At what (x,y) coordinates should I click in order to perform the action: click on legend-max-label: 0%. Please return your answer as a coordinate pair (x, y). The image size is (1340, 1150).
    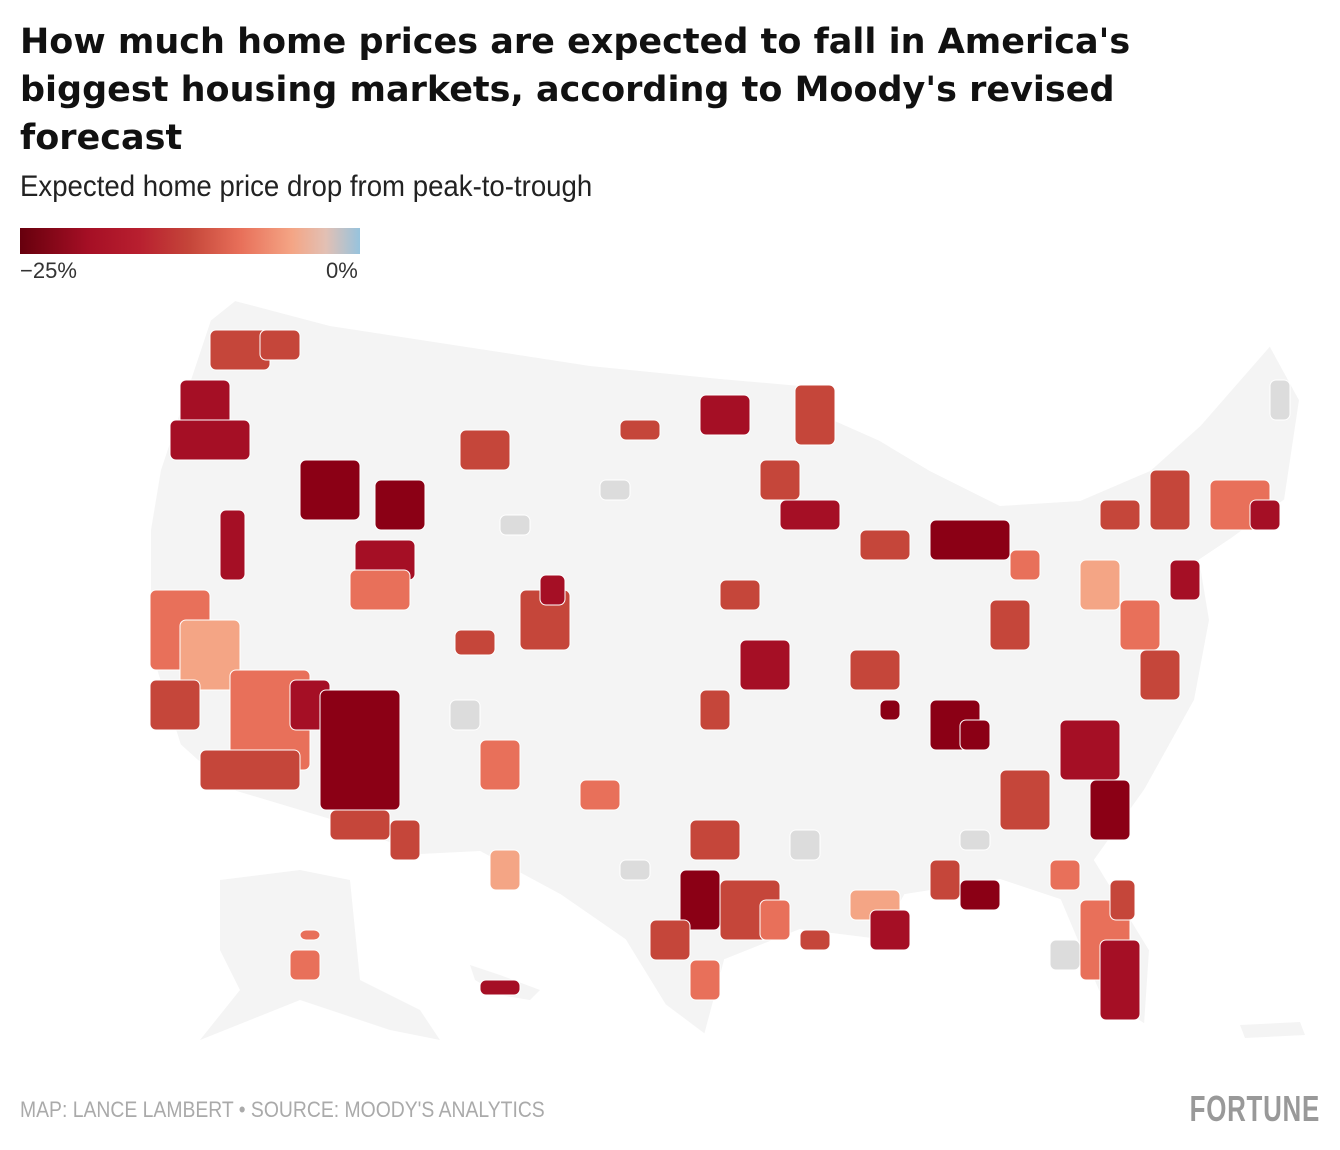
    Looking at the image, I should click on (342, 270).